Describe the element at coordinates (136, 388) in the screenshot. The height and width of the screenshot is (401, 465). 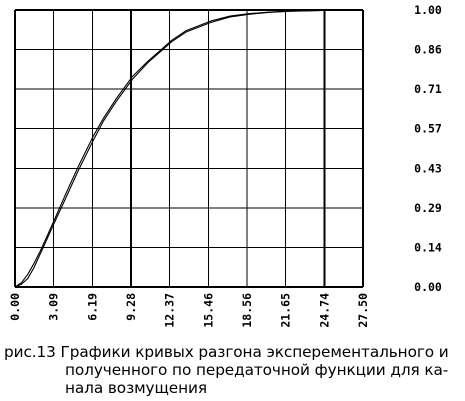
I see `caption-line-3: нала возмущения` at that location.